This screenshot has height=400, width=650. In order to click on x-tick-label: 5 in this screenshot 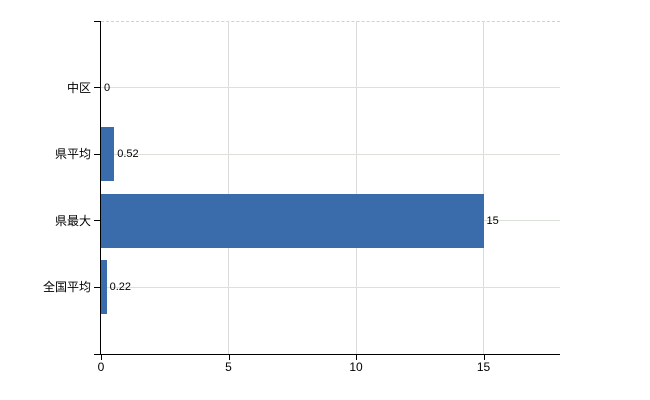, I will do `click(228, 367)`.